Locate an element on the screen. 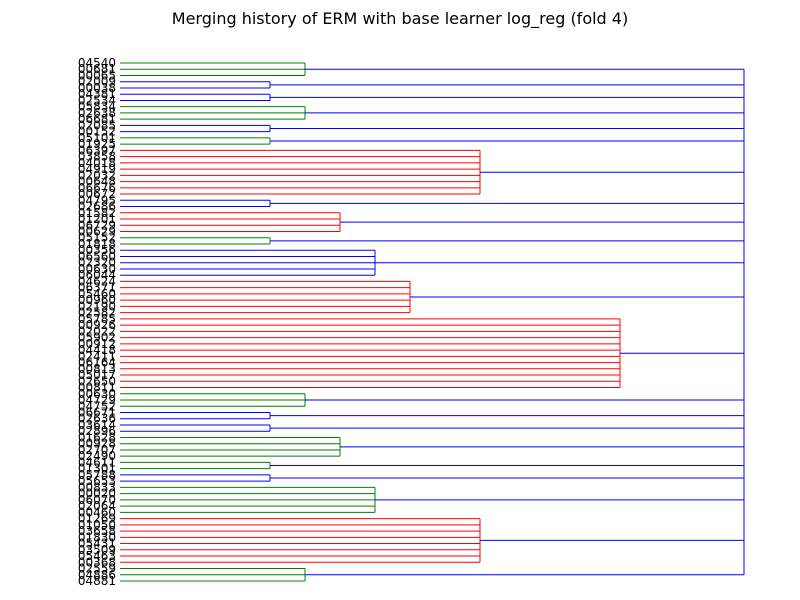 This screenshot has height=600, width=800. leaf-label: 02032 is located at coordinates (97, 175).